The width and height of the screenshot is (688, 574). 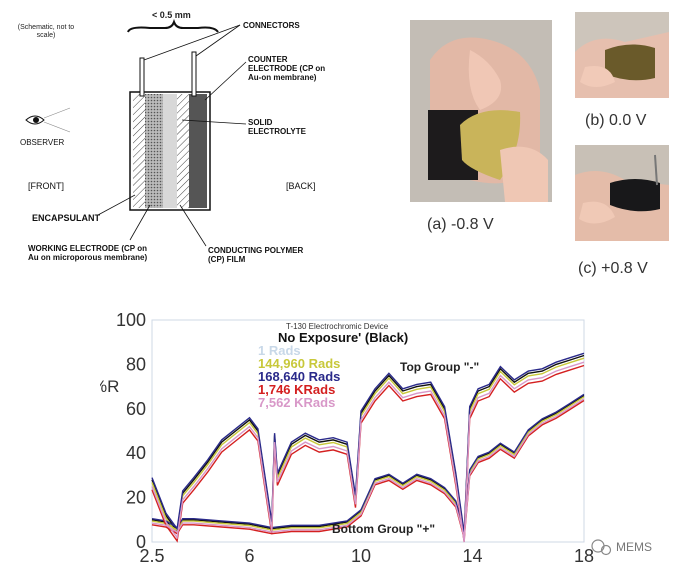 I want to click on x-tick-label: 14, so click(x=473, y=556).